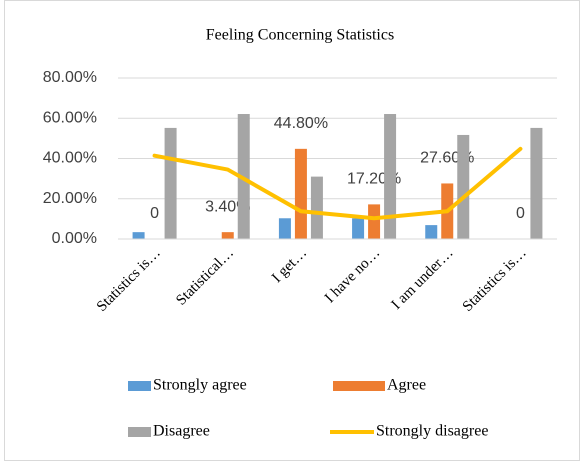 This screenshot has width=581, height=462. Describe the element at coordinates (74, 238) in the screenshot. I see `y-tick-label: 0.00%` at that location.